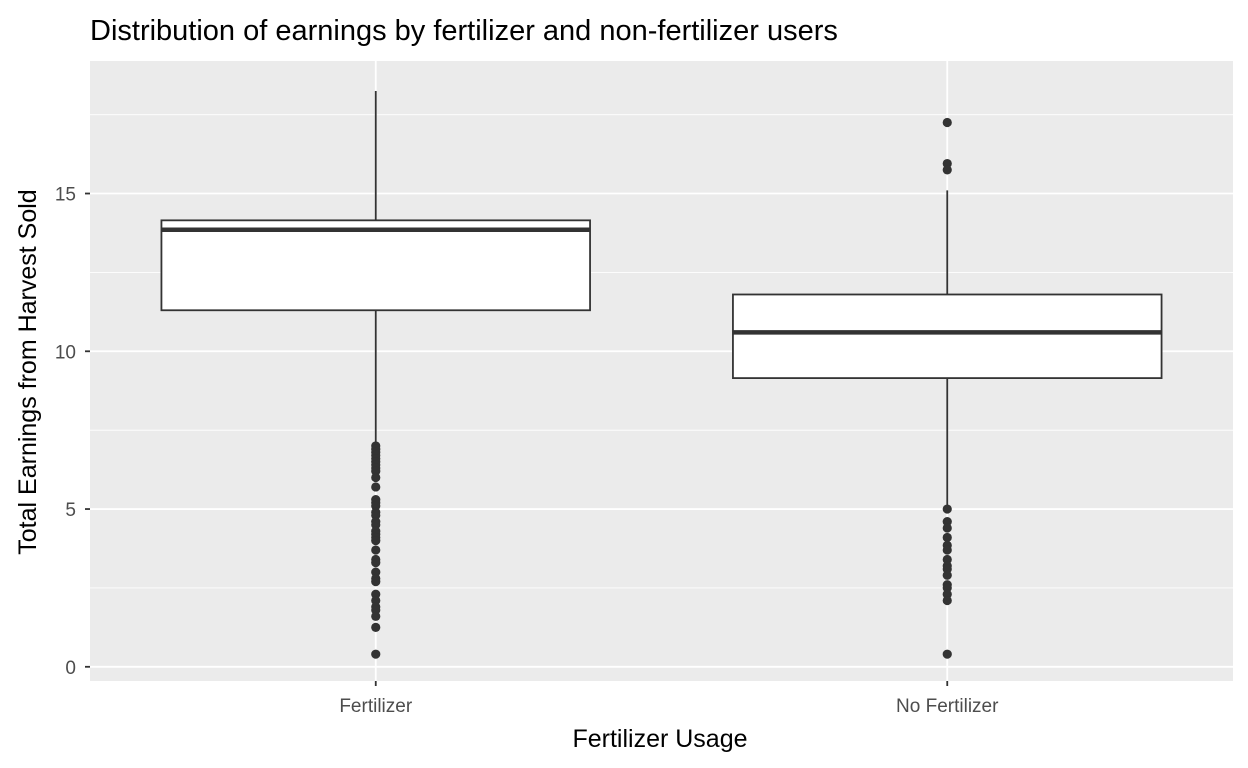 The image size is (1248, 768). I want to click on y-tick-label: 10, so click(65, 352).